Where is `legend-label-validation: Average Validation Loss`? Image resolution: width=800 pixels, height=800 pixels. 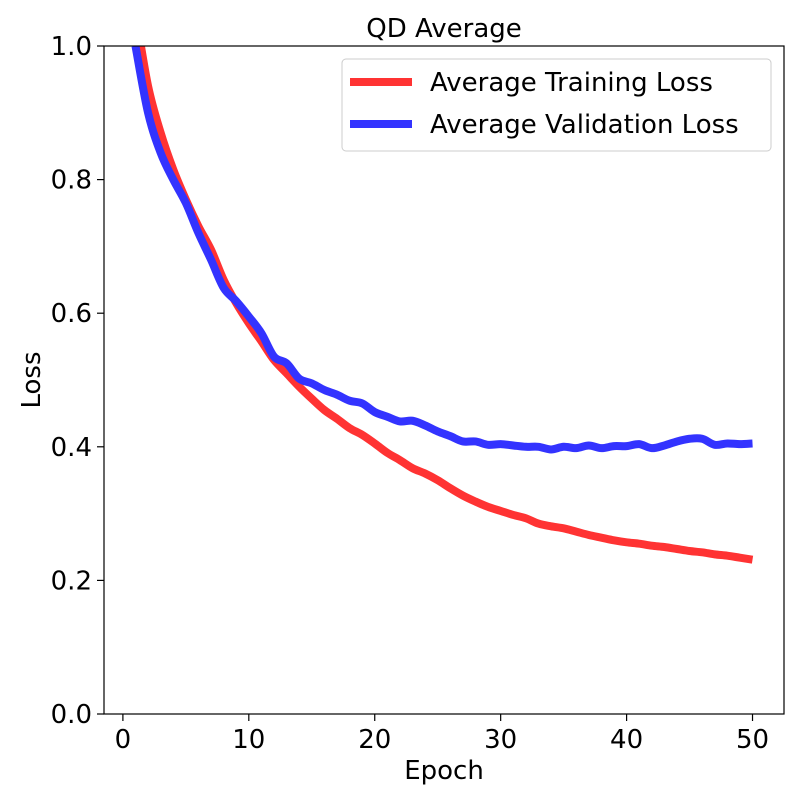 legend-label-validation: Average Validation Loss is located at coordinates (584, 125).